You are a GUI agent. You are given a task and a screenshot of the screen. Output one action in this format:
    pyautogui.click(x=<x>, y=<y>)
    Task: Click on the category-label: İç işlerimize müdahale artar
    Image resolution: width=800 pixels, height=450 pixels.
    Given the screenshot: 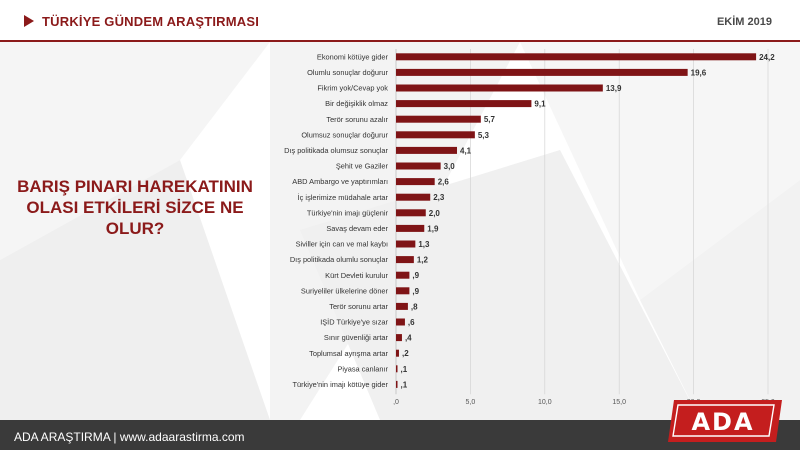 What is the action you would take?
    pyautogui.click(x=343, y=197)
    